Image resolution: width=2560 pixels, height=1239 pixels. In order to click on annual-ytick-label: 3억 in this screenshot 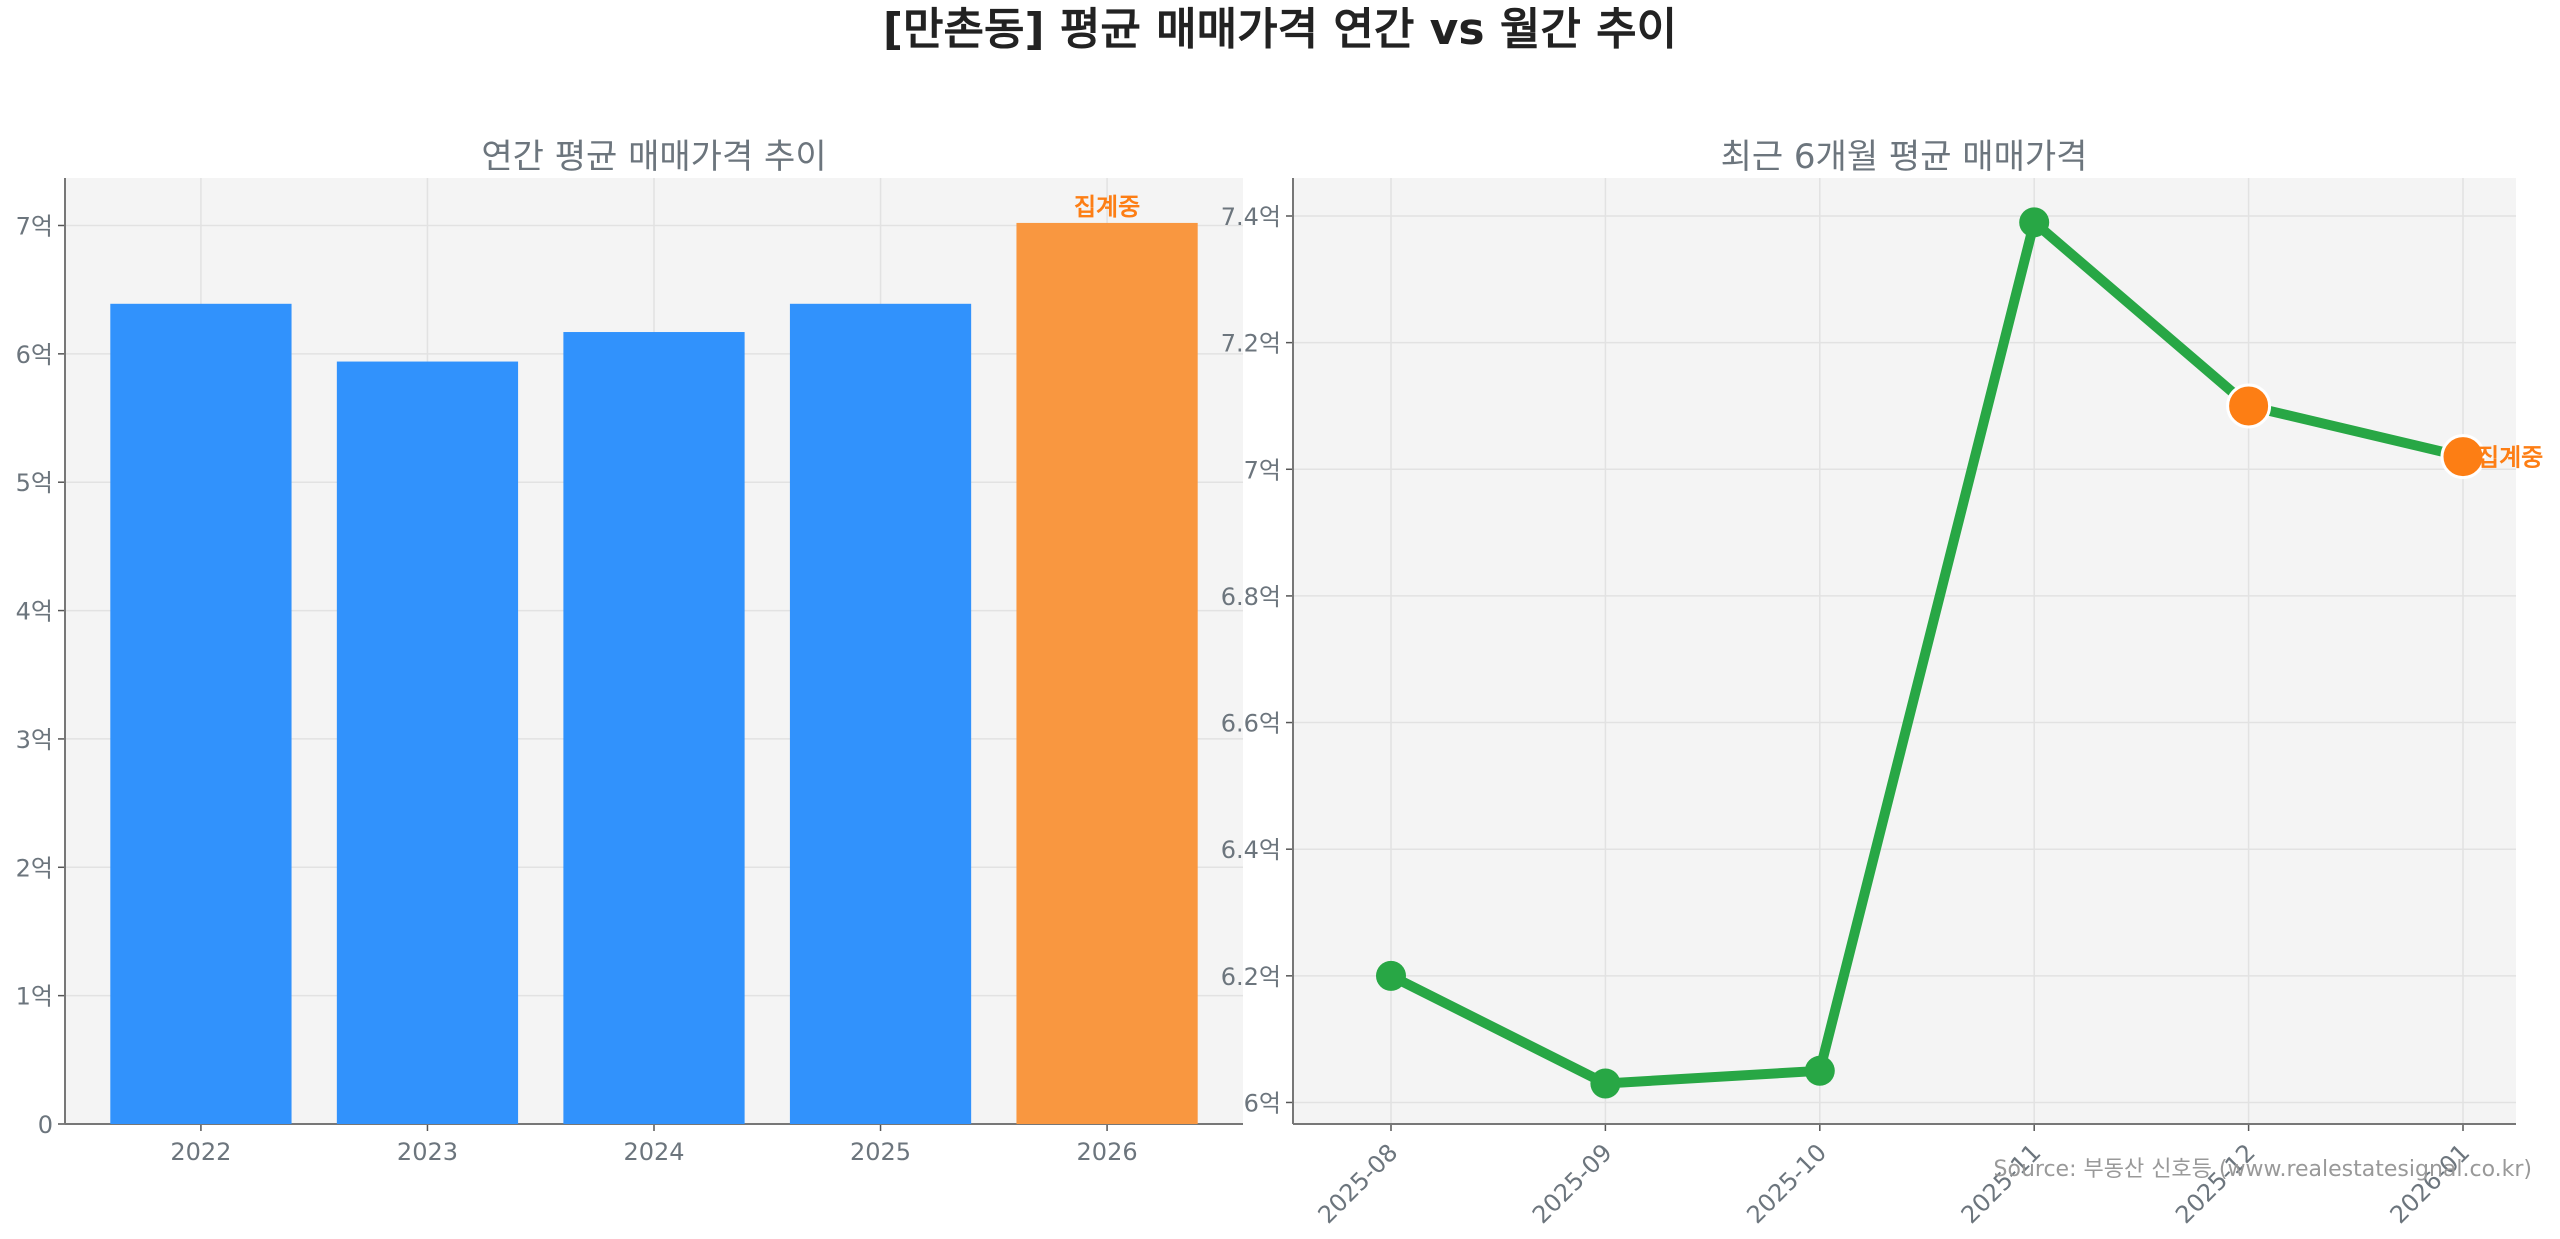, I will do `click(34, 740)`.